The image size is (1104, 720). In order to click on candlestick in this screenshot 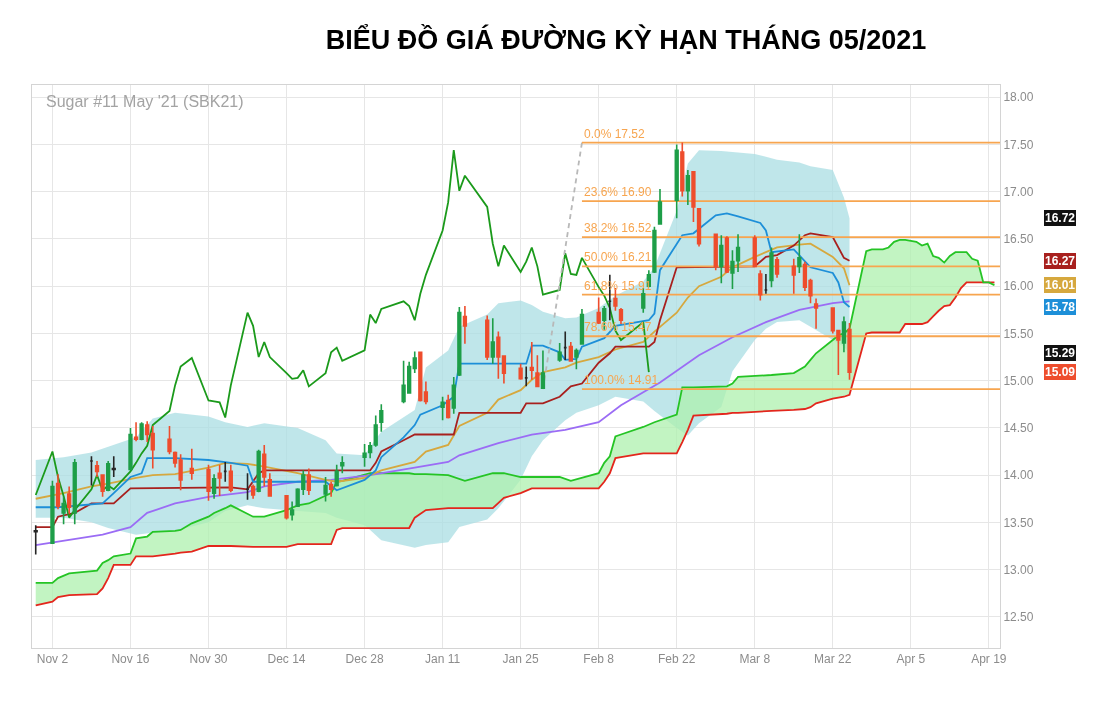, I will do `click(35, 540)`.